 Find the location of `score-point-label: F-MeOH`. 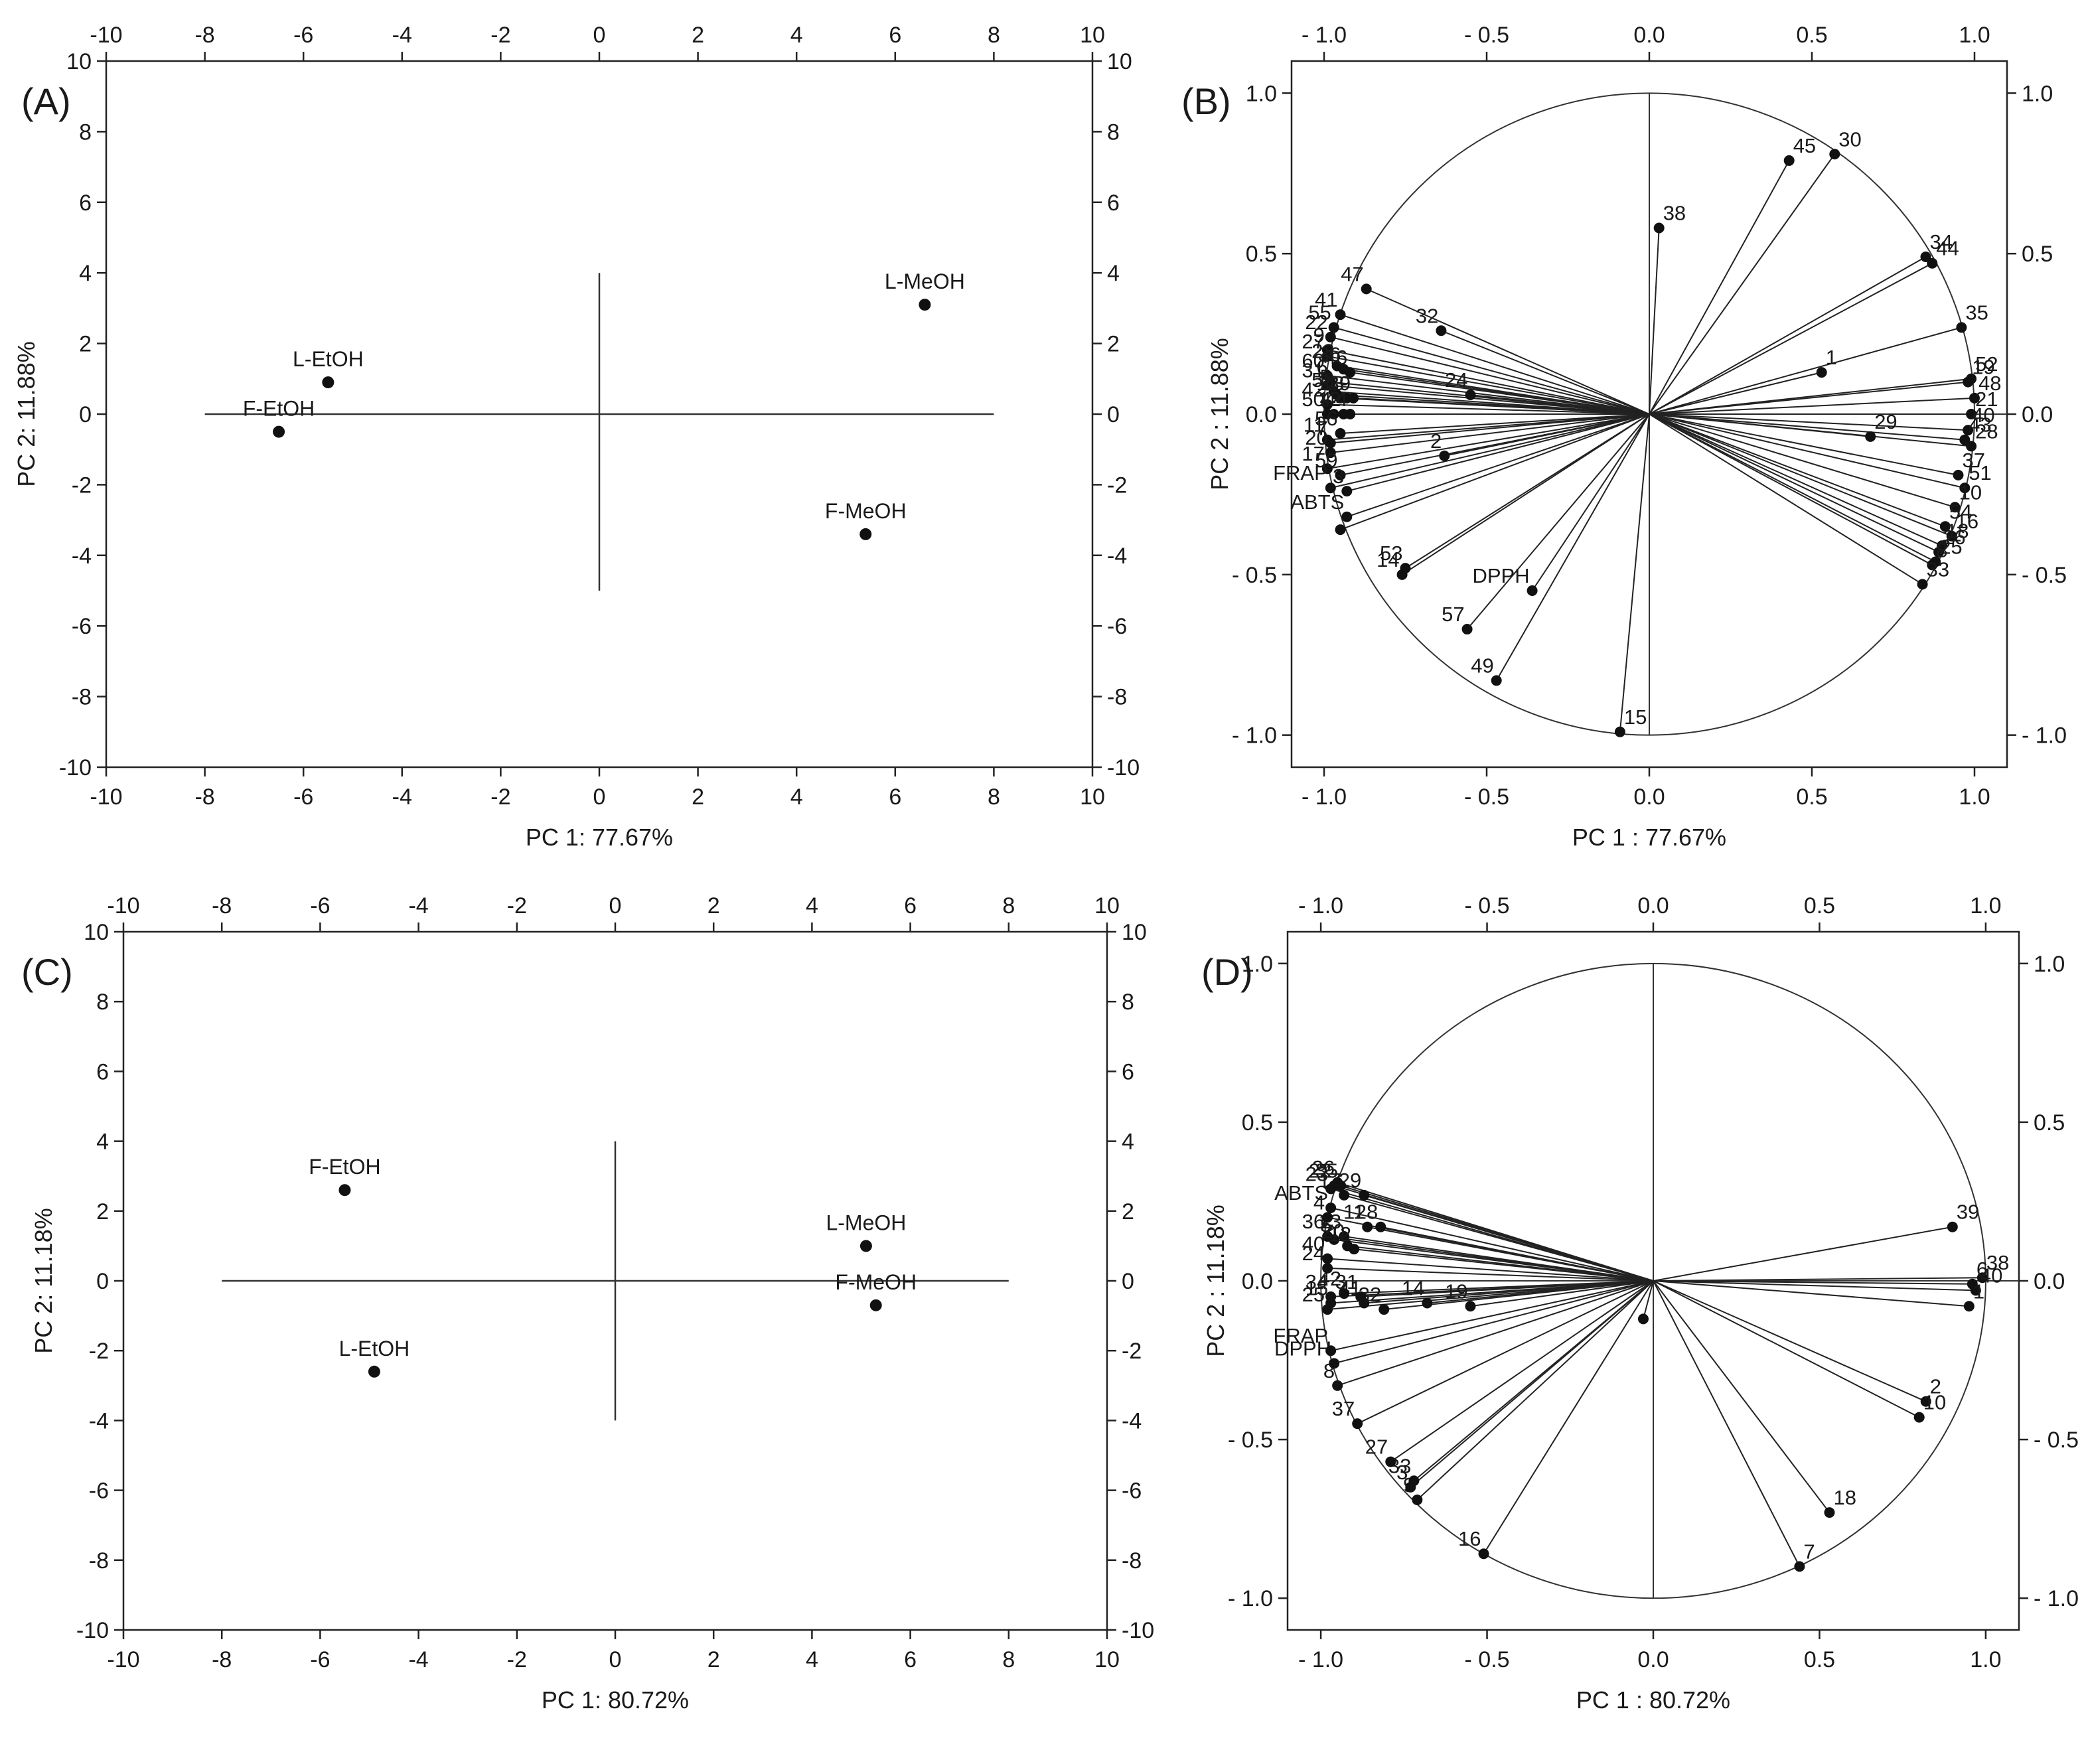

score-point-label: F-MeOH is located at coordinates (876, 1282).